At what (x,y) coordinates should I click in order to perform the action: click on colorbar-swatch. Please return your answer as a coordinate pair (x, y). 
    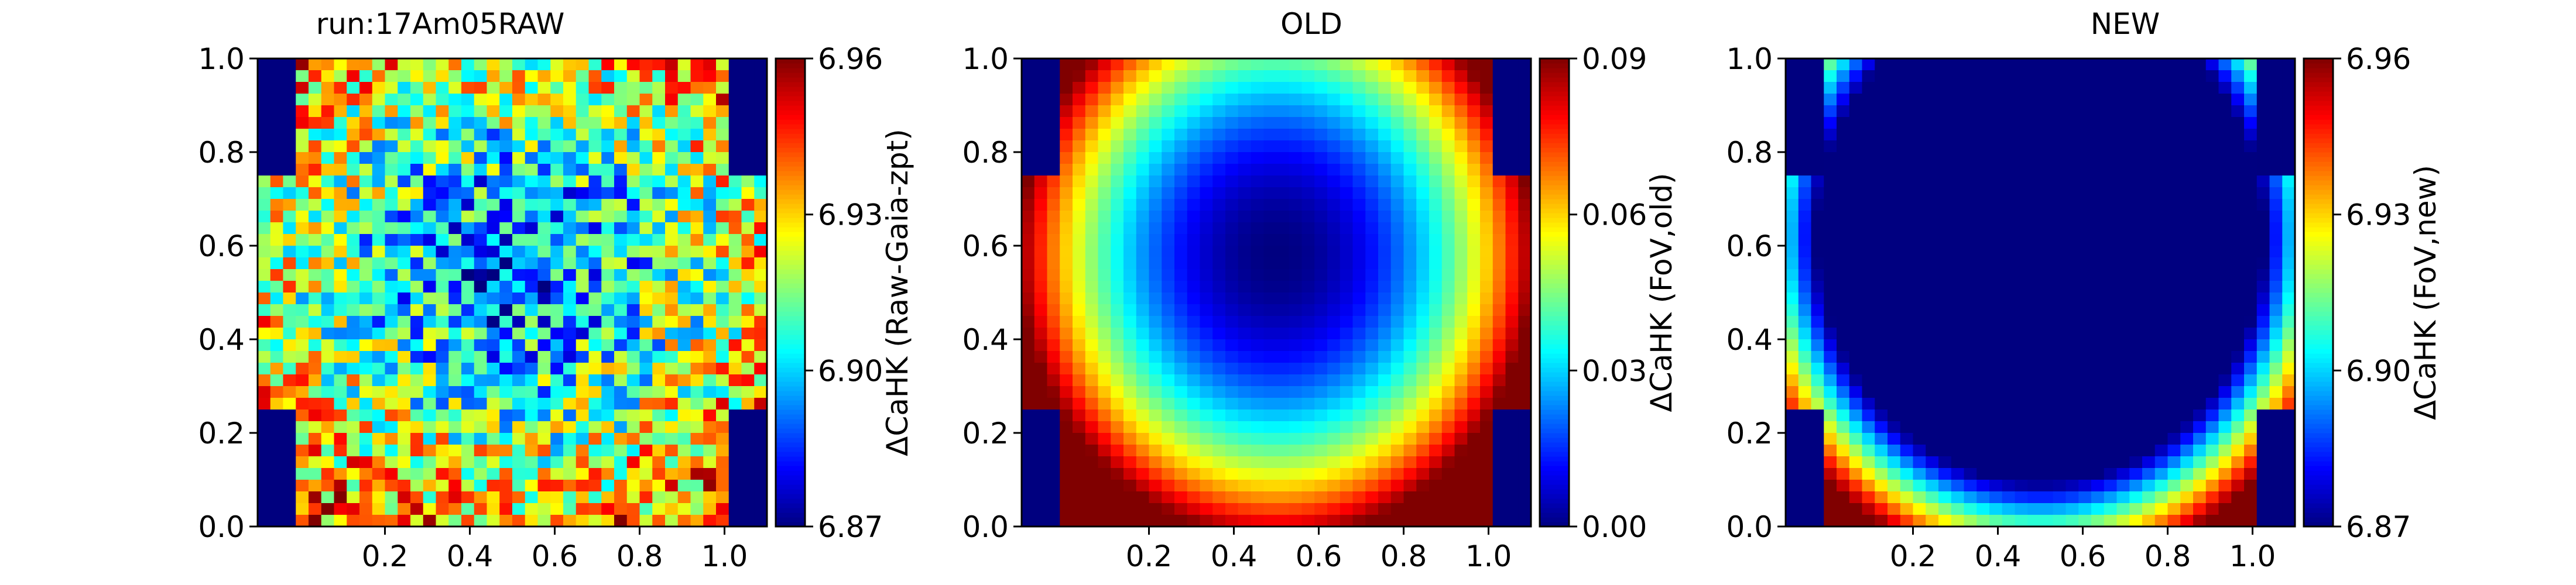
    Looking at the image, I should click on (1554, 98).